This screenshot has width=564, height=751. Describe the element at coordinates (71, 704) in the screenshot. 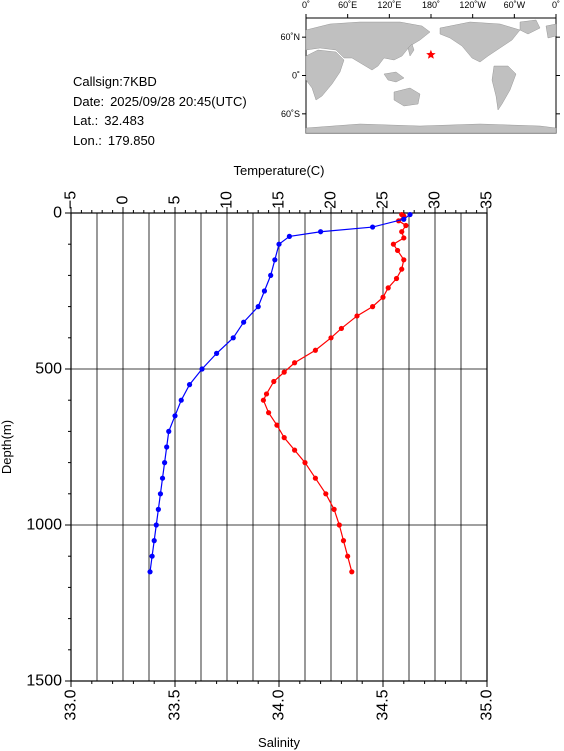

I see `salinity-tick-label: 33.0` at that location.